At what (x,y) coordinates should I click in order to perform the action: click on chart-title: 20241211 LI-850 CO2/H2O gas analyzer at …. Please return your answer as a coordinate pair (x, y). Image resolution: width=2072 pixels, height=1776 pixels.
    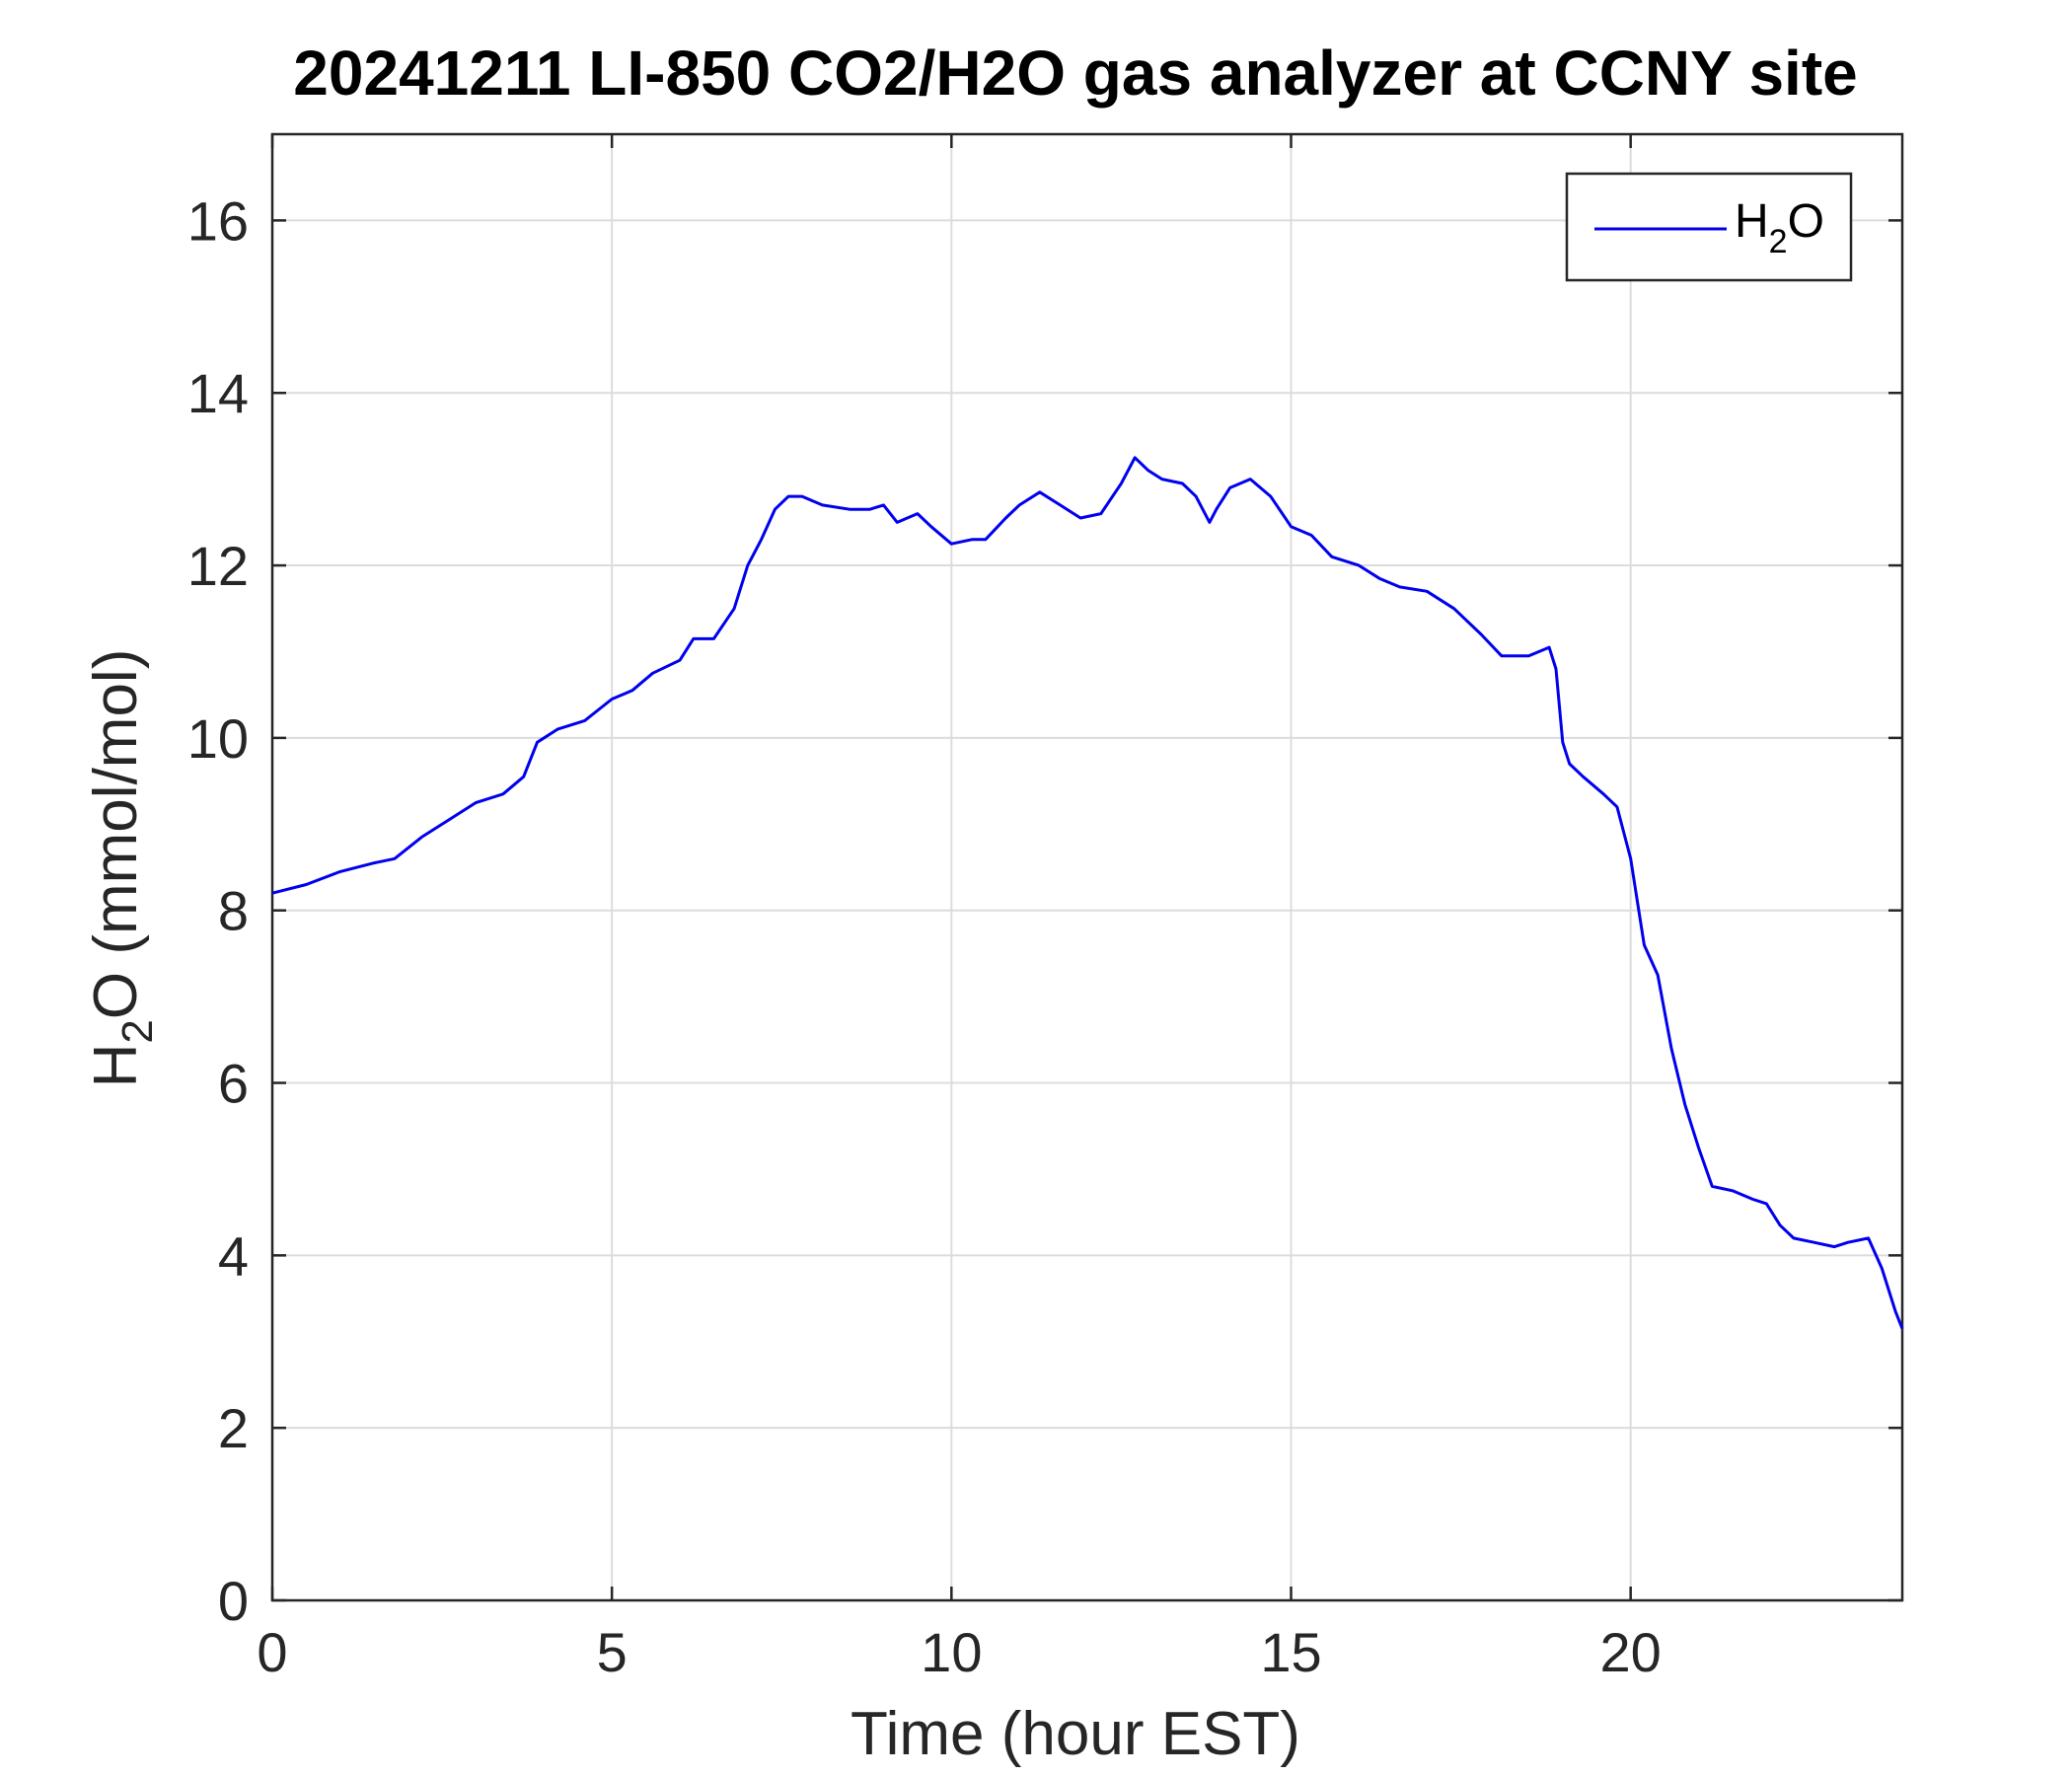
    Looking at the image, I should click on (1075, 73).